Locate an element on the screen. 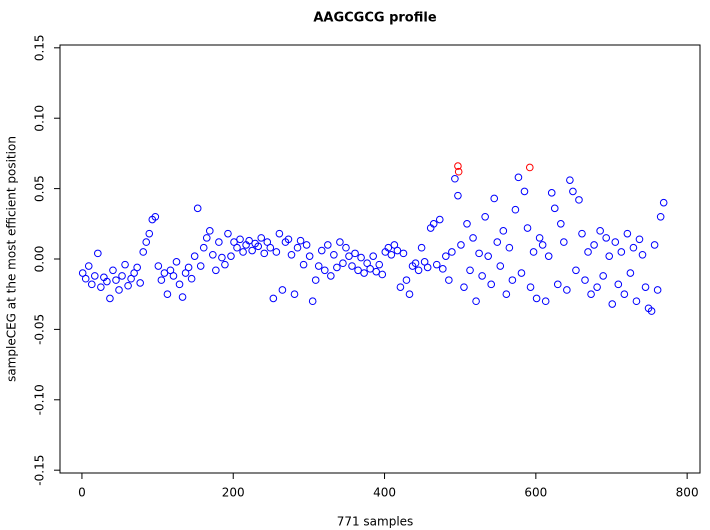  x-tick-label: 400 is located at coordinates (384, 493).